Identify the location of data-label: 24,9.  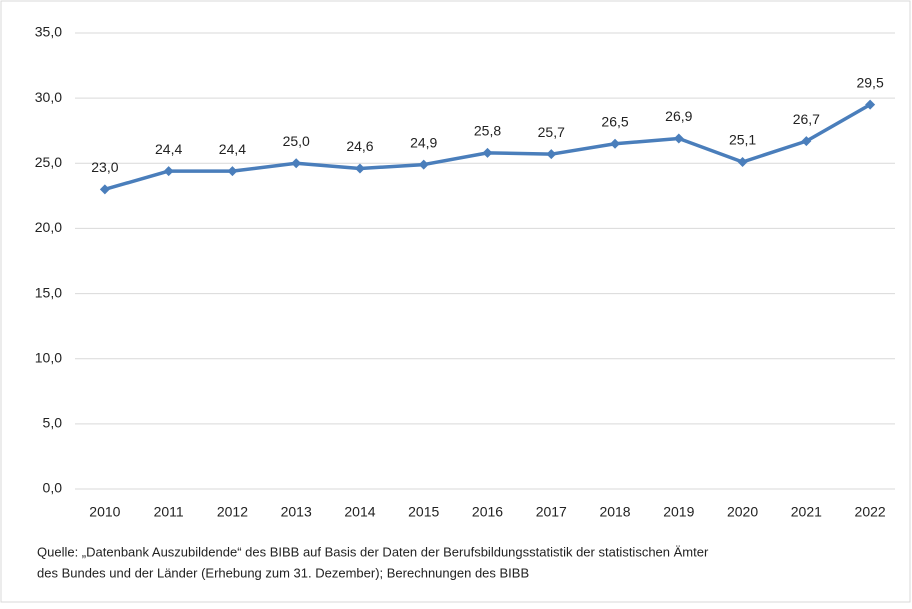
(423, 142).